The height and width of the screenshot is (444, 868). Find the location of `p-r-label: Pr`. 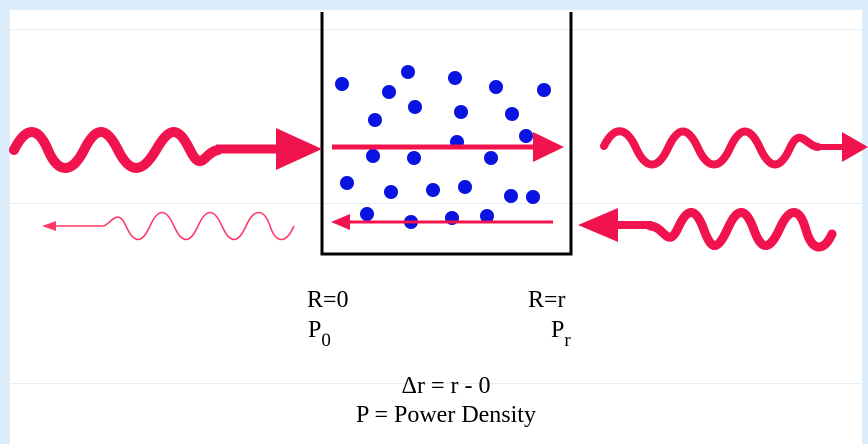

p-r-label: Pr is located at coordinates (561, 333).